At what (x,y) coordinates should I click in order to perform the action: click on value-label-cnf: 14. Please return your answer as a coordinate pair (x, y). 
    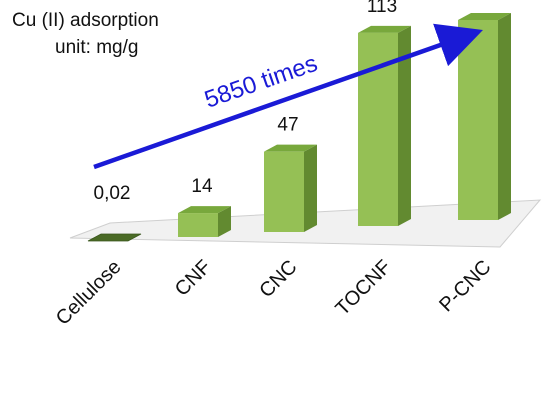
    Looking at the image, I should click on (202, 186).